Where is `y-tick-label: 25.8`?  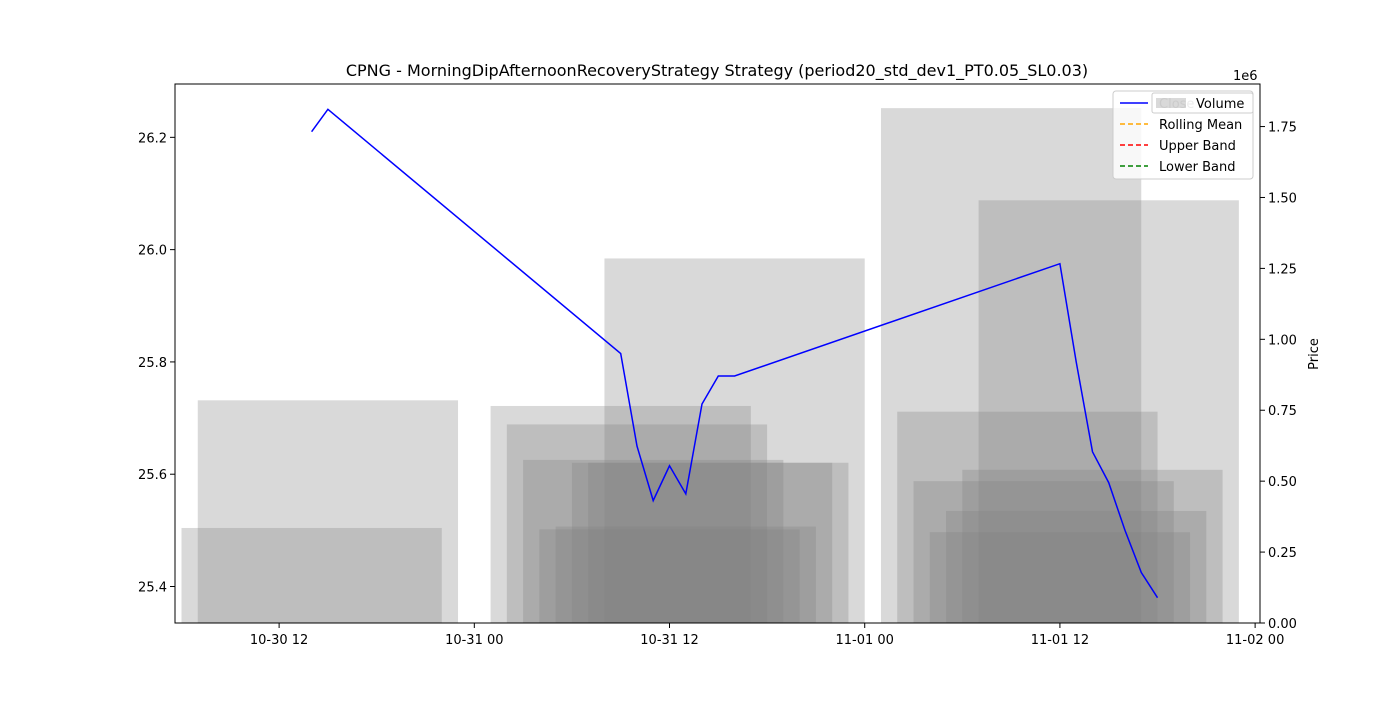
y-tick-label: 25.8 is located at coordinates (152, 363).